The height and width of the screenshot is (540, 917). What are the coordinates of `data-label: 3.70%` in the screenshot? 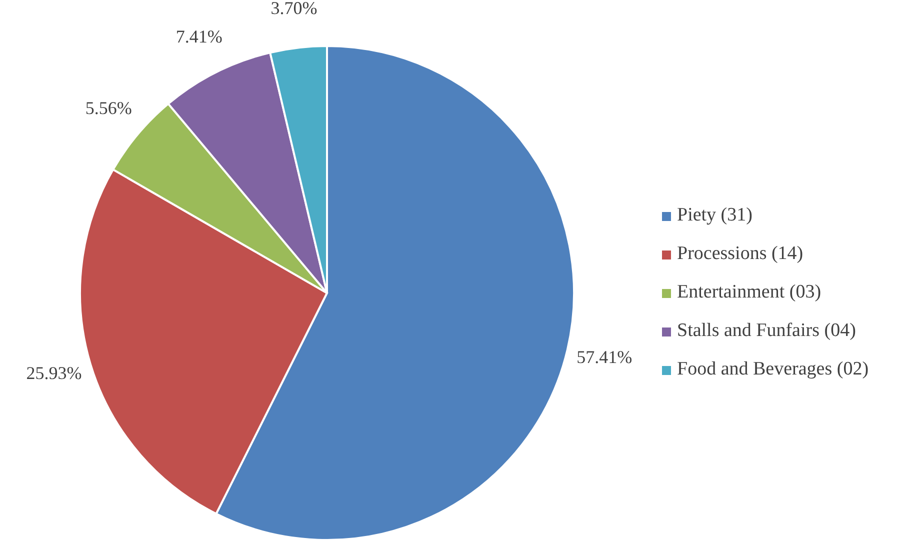 It's located at (294, 9).